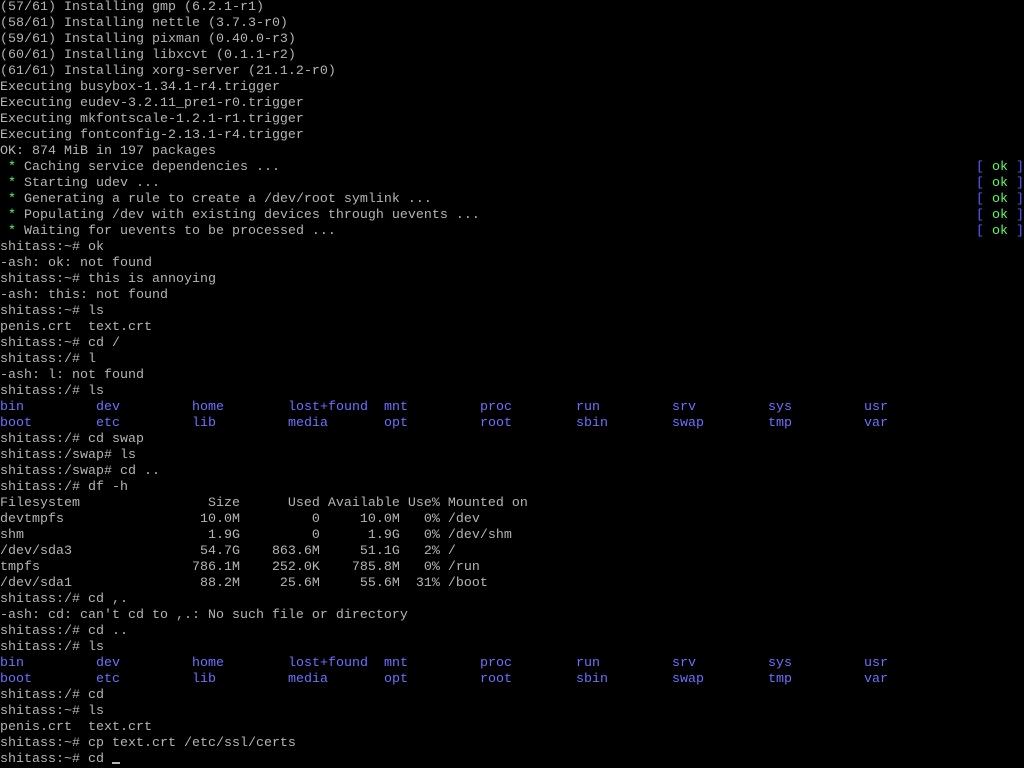  Describe the element at coordinates (52, 391) in the screenshot. I see `line-text: shitass:/# ls` at that location.